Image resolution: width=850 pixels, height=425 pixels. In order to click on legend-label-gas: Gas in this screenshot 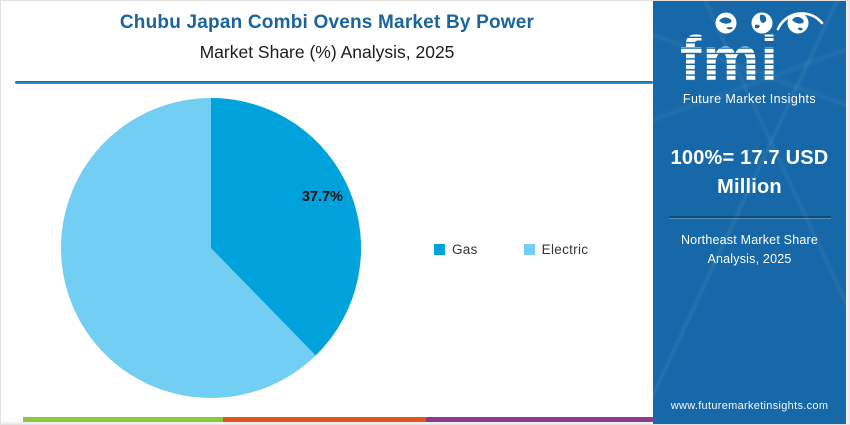, I will do `click(465, 249)`.